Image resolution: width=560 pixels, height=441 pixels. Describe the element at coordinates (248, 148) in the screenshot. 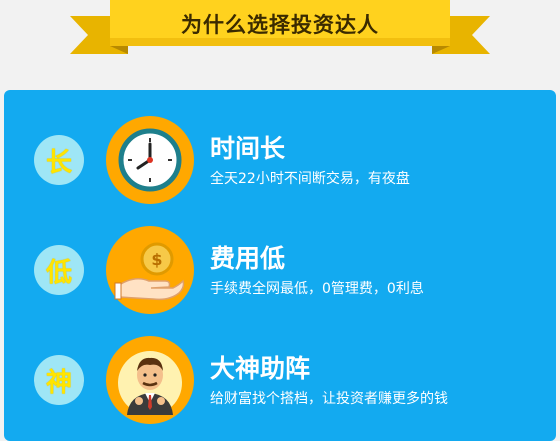

I see `feature-title: 时间长` at that location.